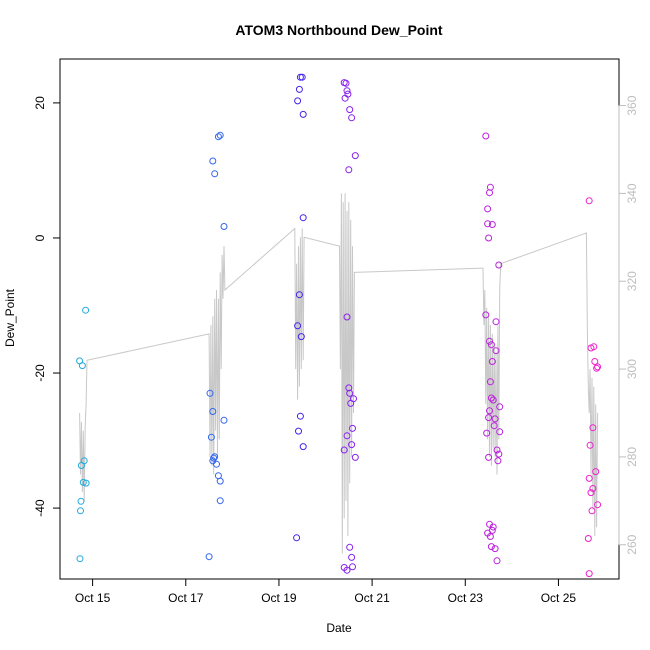  What do you see at coordinates (40, 508) in the screenshot?
I see `y-tick-label: -40` at bounding box center [40, 508].